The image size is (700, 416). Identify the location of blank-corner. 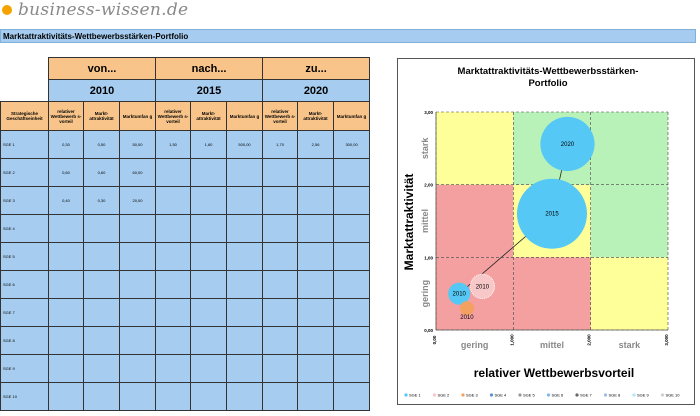
(24, 68).